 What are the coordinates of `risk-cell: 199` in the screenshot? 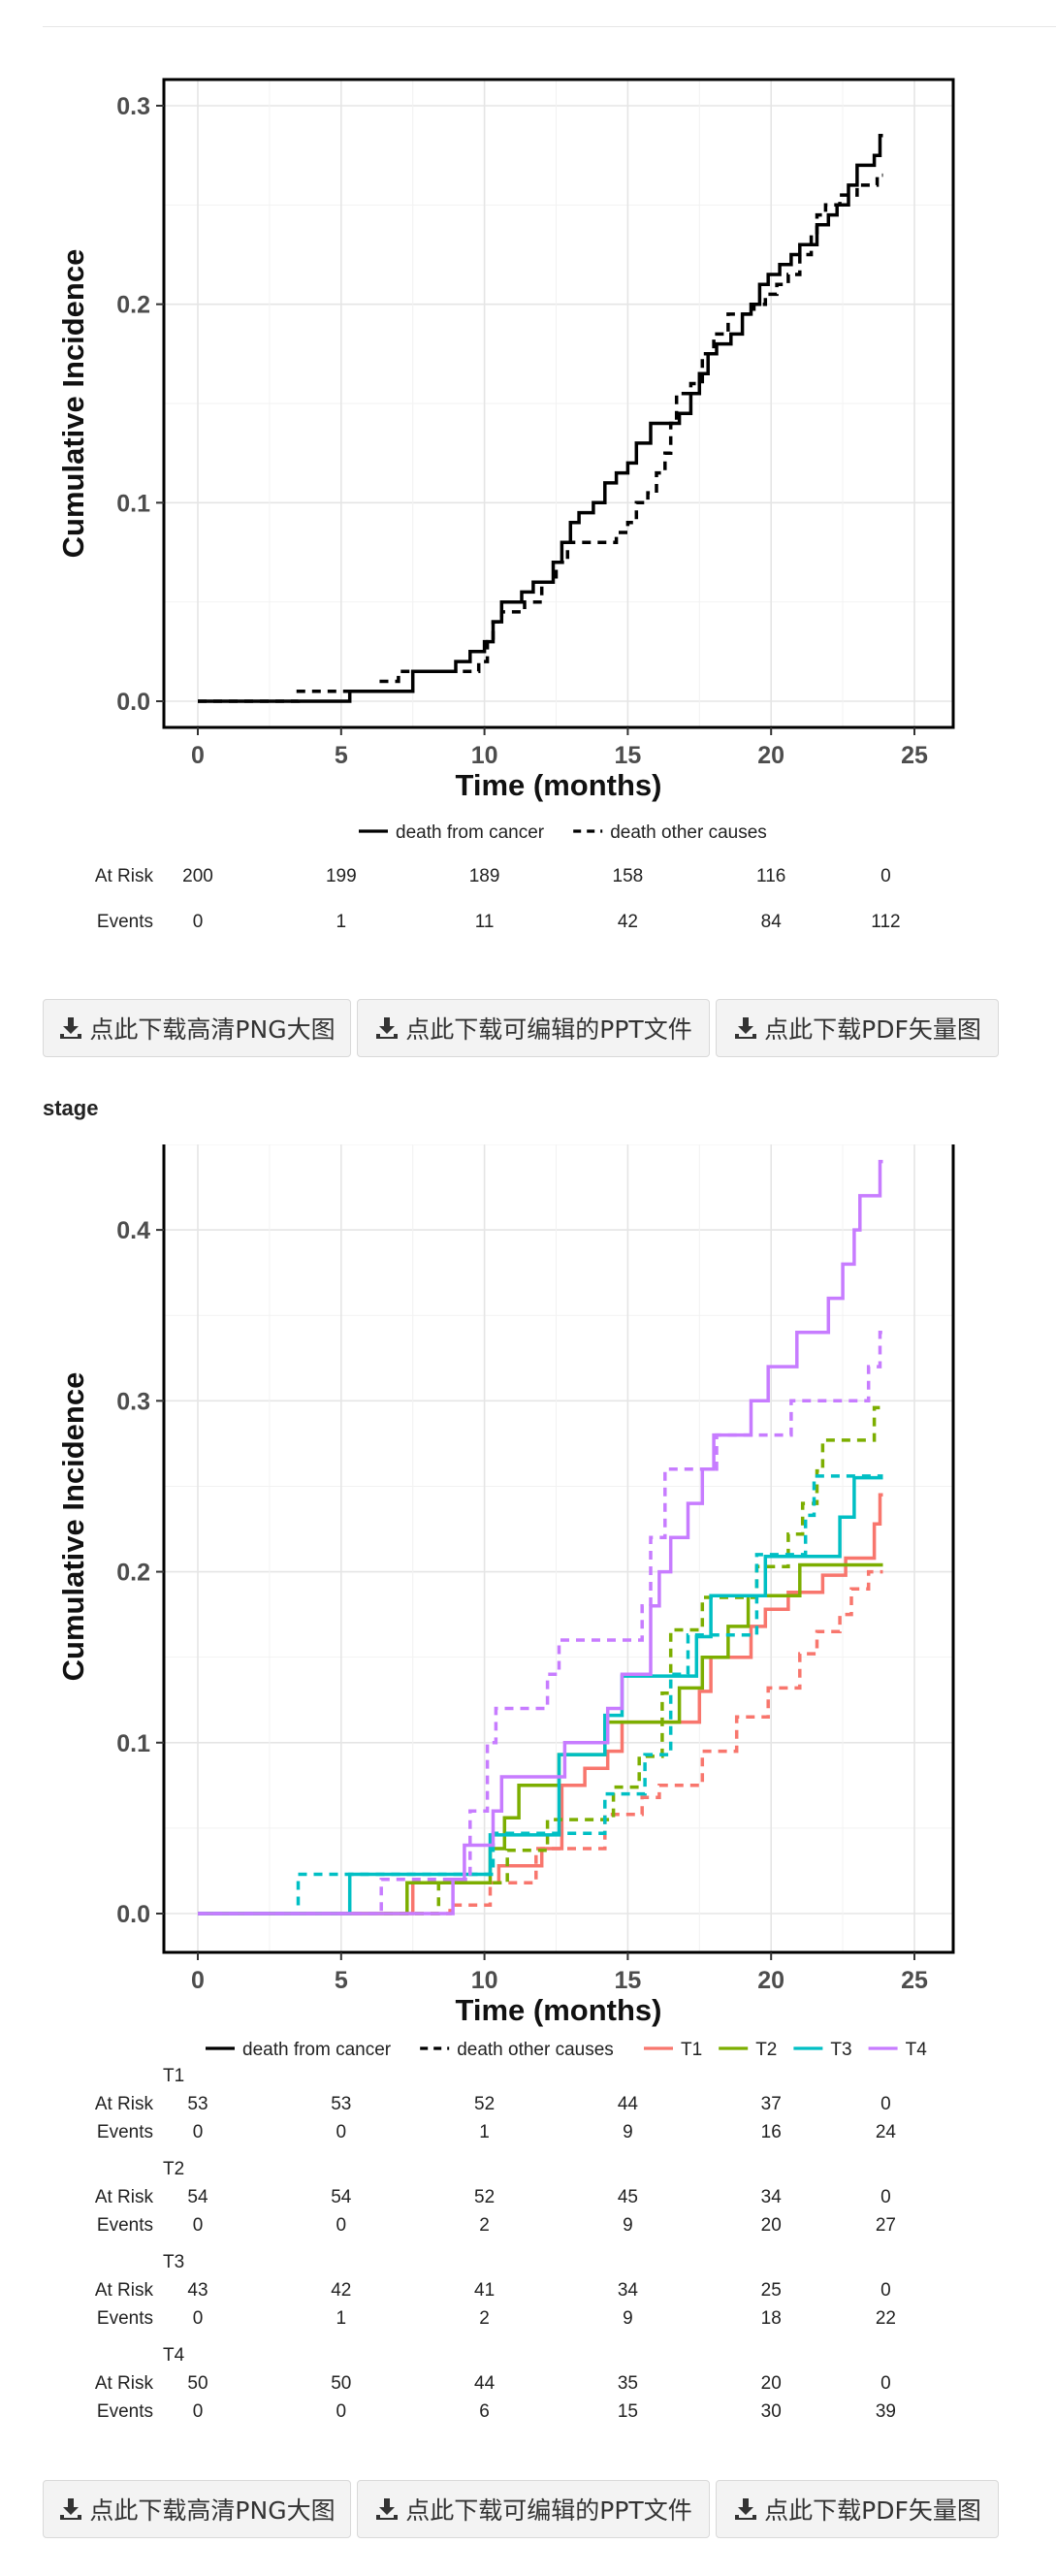 It's located at (341, 876).